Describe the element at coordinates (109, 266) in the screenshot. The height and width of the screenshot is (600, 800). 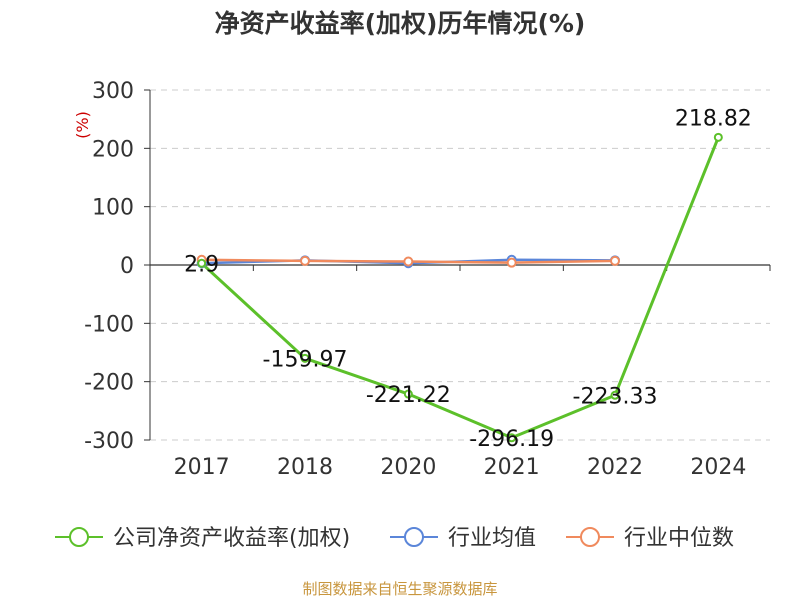
I see `y-tick-labels: 300 200 100 0 -100 -200 -300` at that location.